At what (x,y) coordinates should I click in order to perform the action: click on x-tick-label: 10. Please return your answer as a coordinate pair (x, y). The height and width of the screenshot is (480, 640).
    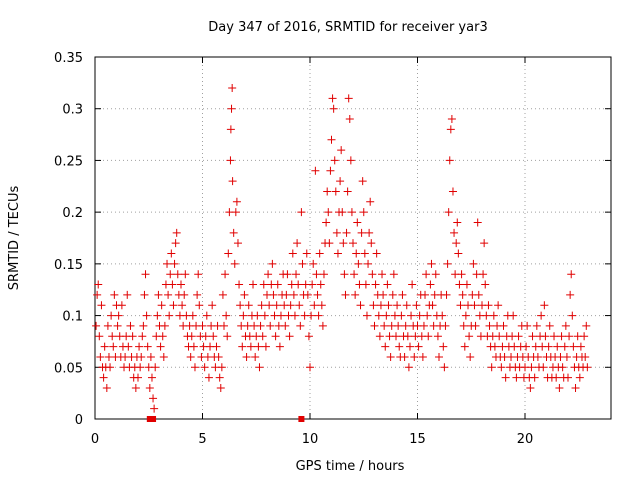
    Looking at the image, I should click on (310, 439).